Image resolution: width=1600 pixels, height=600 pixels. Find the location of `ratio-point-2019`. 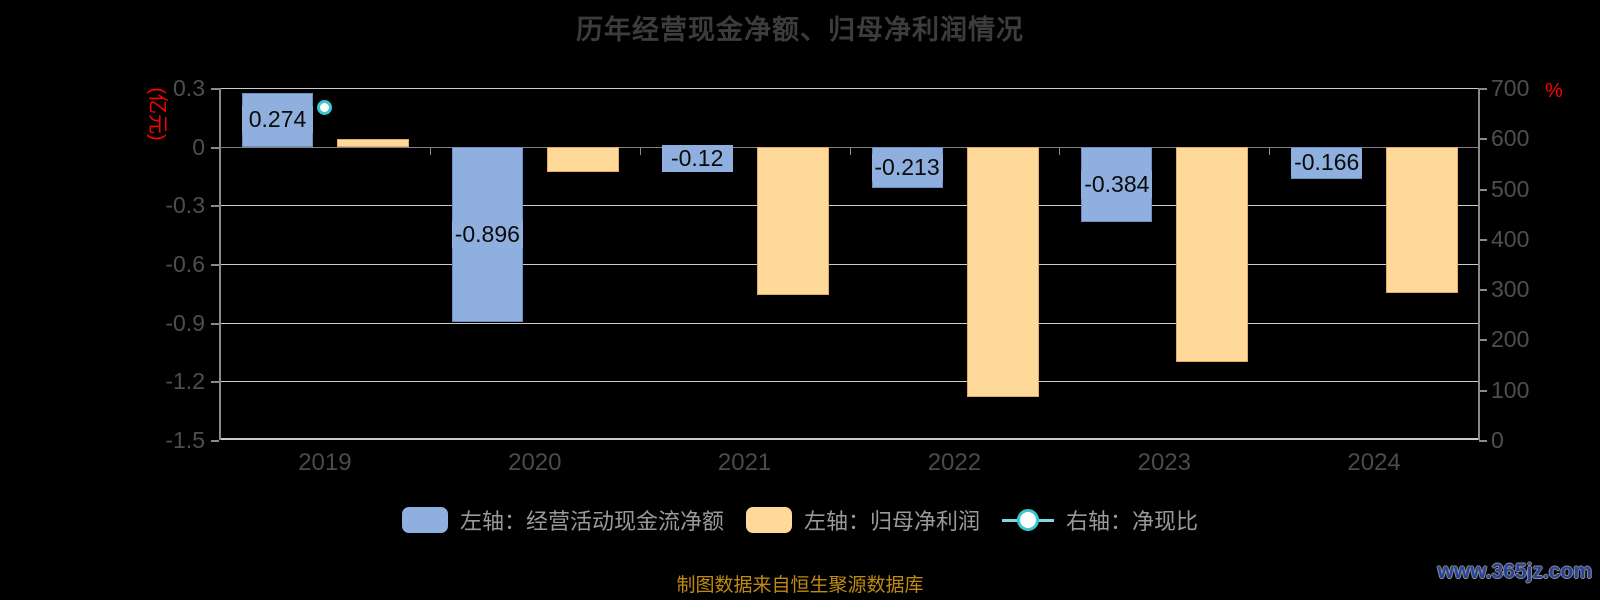

ratio-point-2019 is located at coordinates (325, 107).